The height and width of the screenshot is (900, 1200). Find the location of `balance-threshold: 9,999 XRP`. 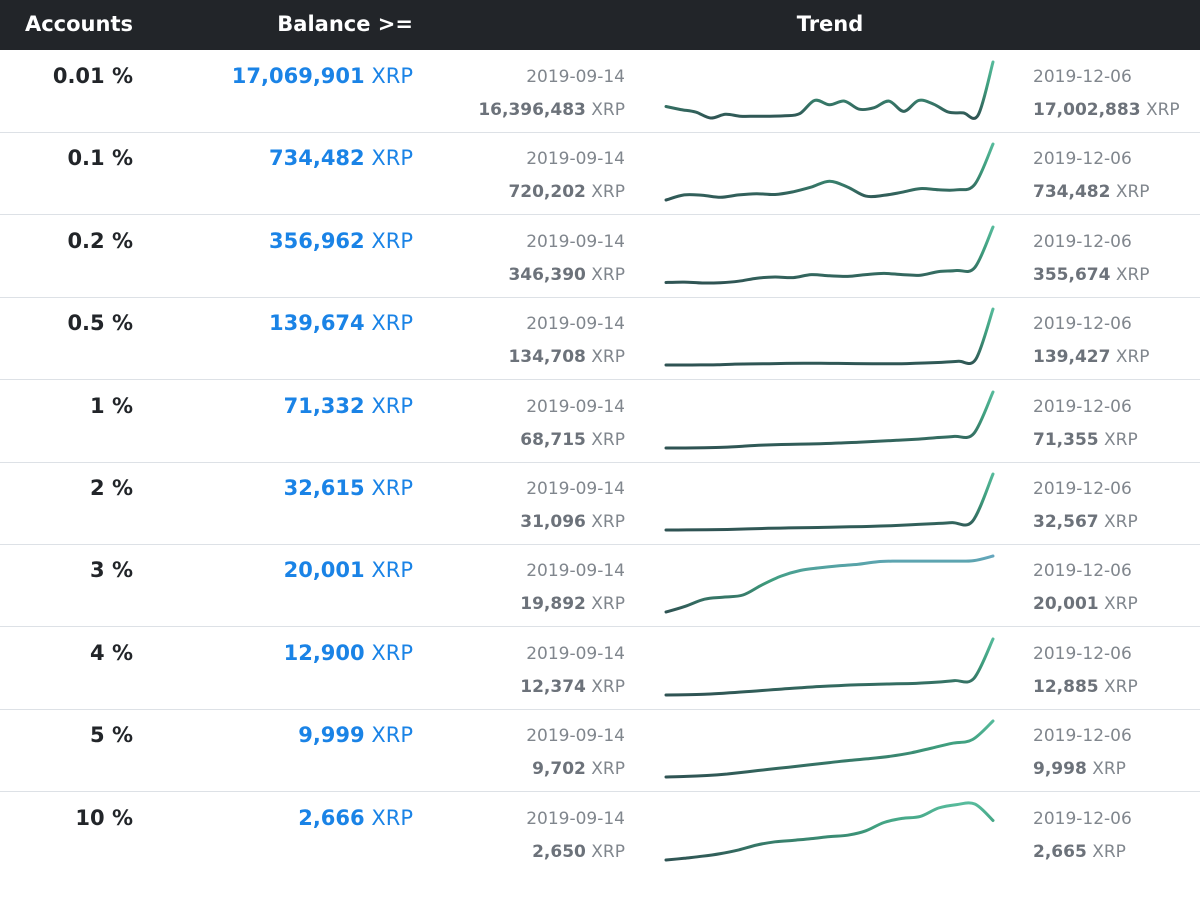

balance-threshold: 9,999 XRP is located at coordinates (281, 735).